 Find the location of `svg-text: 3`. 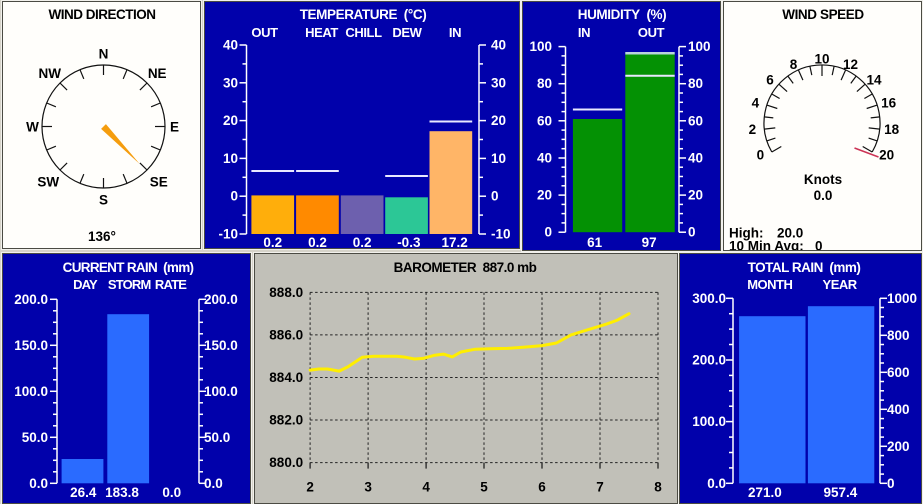

svg-text: 3 is located at coordinates (368, 487).